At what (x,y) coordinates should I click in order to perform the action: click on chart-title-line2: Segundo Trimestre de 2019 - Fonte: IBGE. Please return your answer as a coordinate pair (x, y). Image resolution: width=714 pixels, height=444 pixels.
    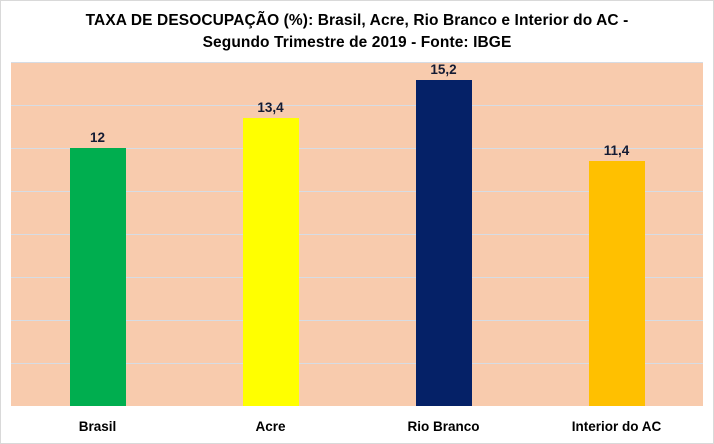
    Looking at the image, I should click on (357, 42).